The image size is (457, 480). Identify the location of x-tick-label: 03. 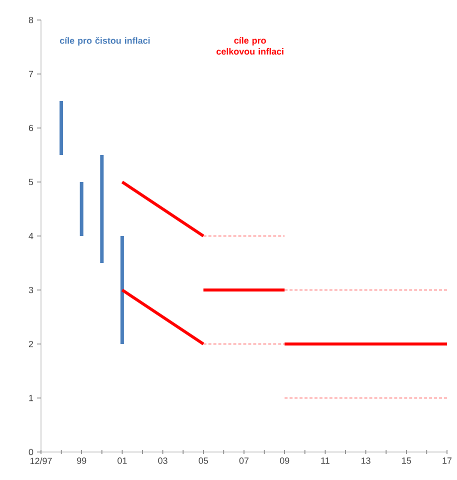
(163, 461).